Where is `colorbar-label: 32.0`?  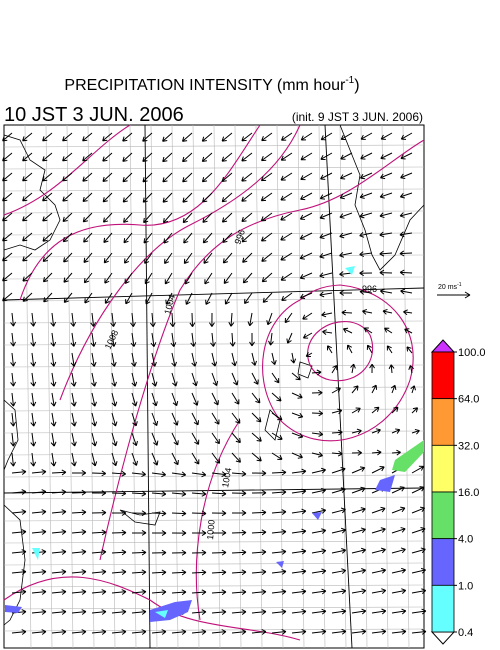 colorbar-label: 32.0 is located at coordinates (468, 446).